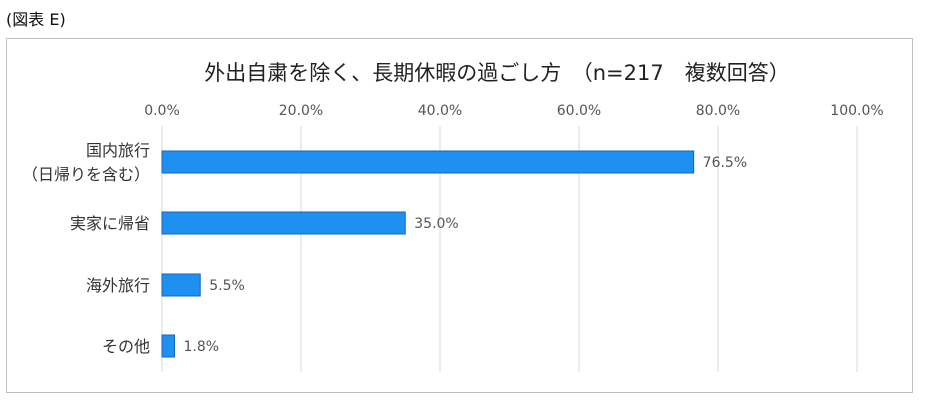 The image size is (925, 403). Describe the element at coordinates (301, 111) in the screenshot. I see `x-tick-label: 20.0%` at that location.